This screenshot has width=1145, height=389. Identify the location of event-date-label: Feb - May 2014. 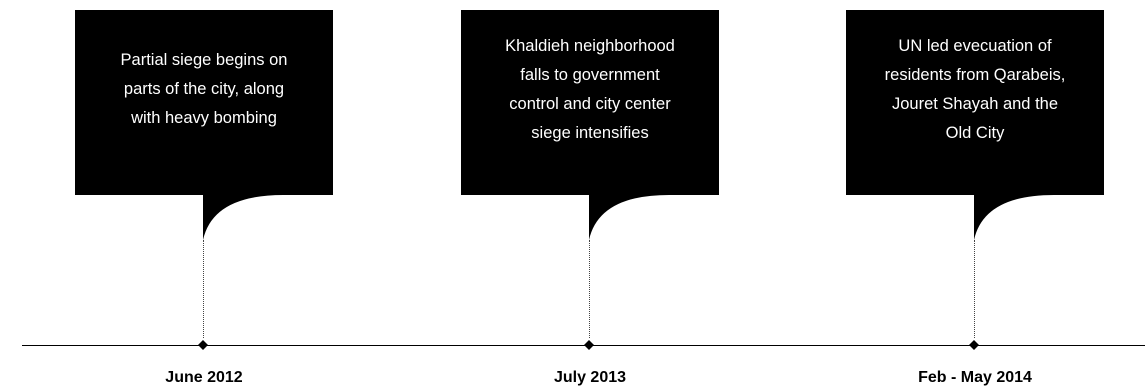
(975, 377).